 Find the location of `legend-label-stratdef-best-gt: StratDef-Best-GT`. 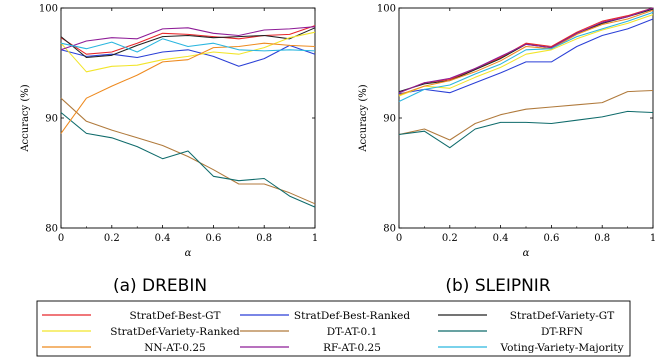

legend-label-stratdef-best-gt: StratDef-Best-GT is located at coordinates (174, 316).